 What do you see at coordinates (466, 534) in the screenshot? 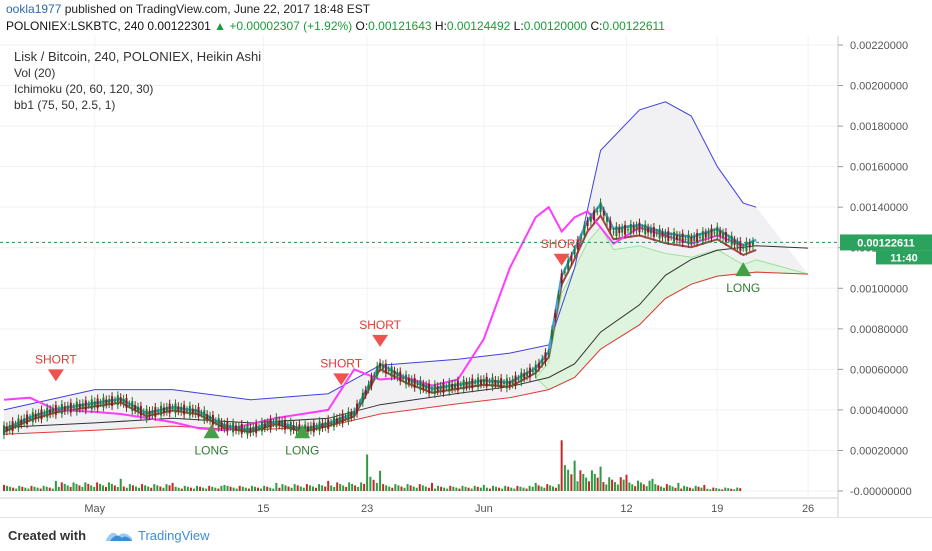
I see `footer: Created with TradingView` at bounding box center [466, 534].